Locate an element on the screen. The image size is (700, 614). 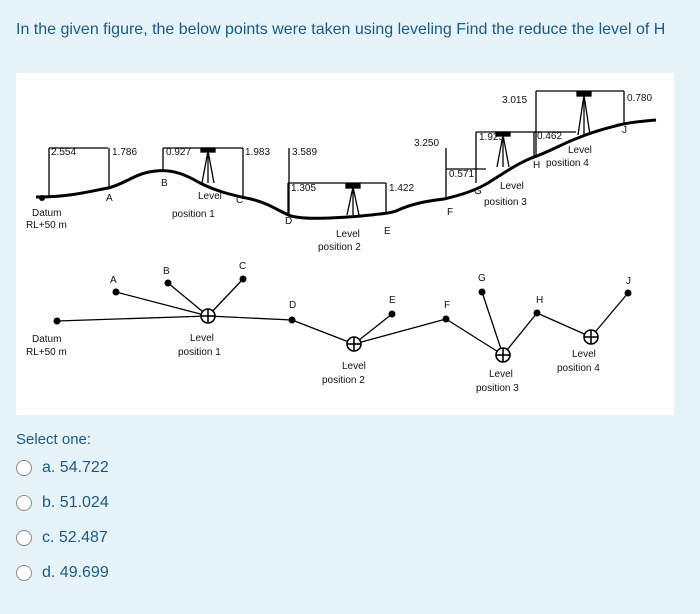
plan-point-f is located at coordinates (446, 319).